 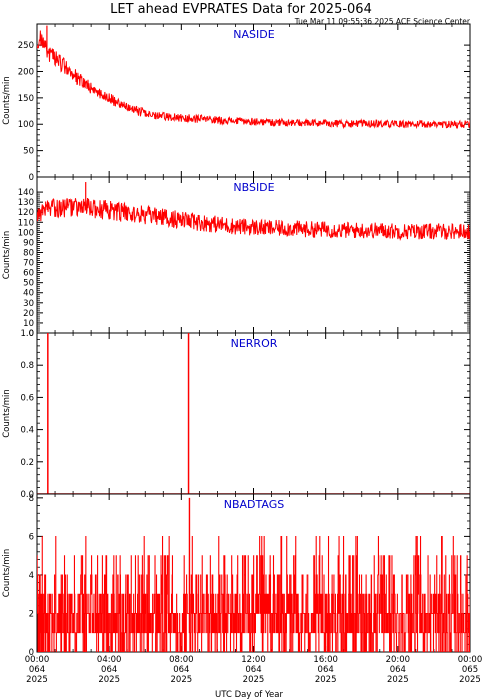 What do you see at coordinates (27, 366) in the screenshot?
I see `y-tick-label: 0.8` at bounding box center [27, 366].